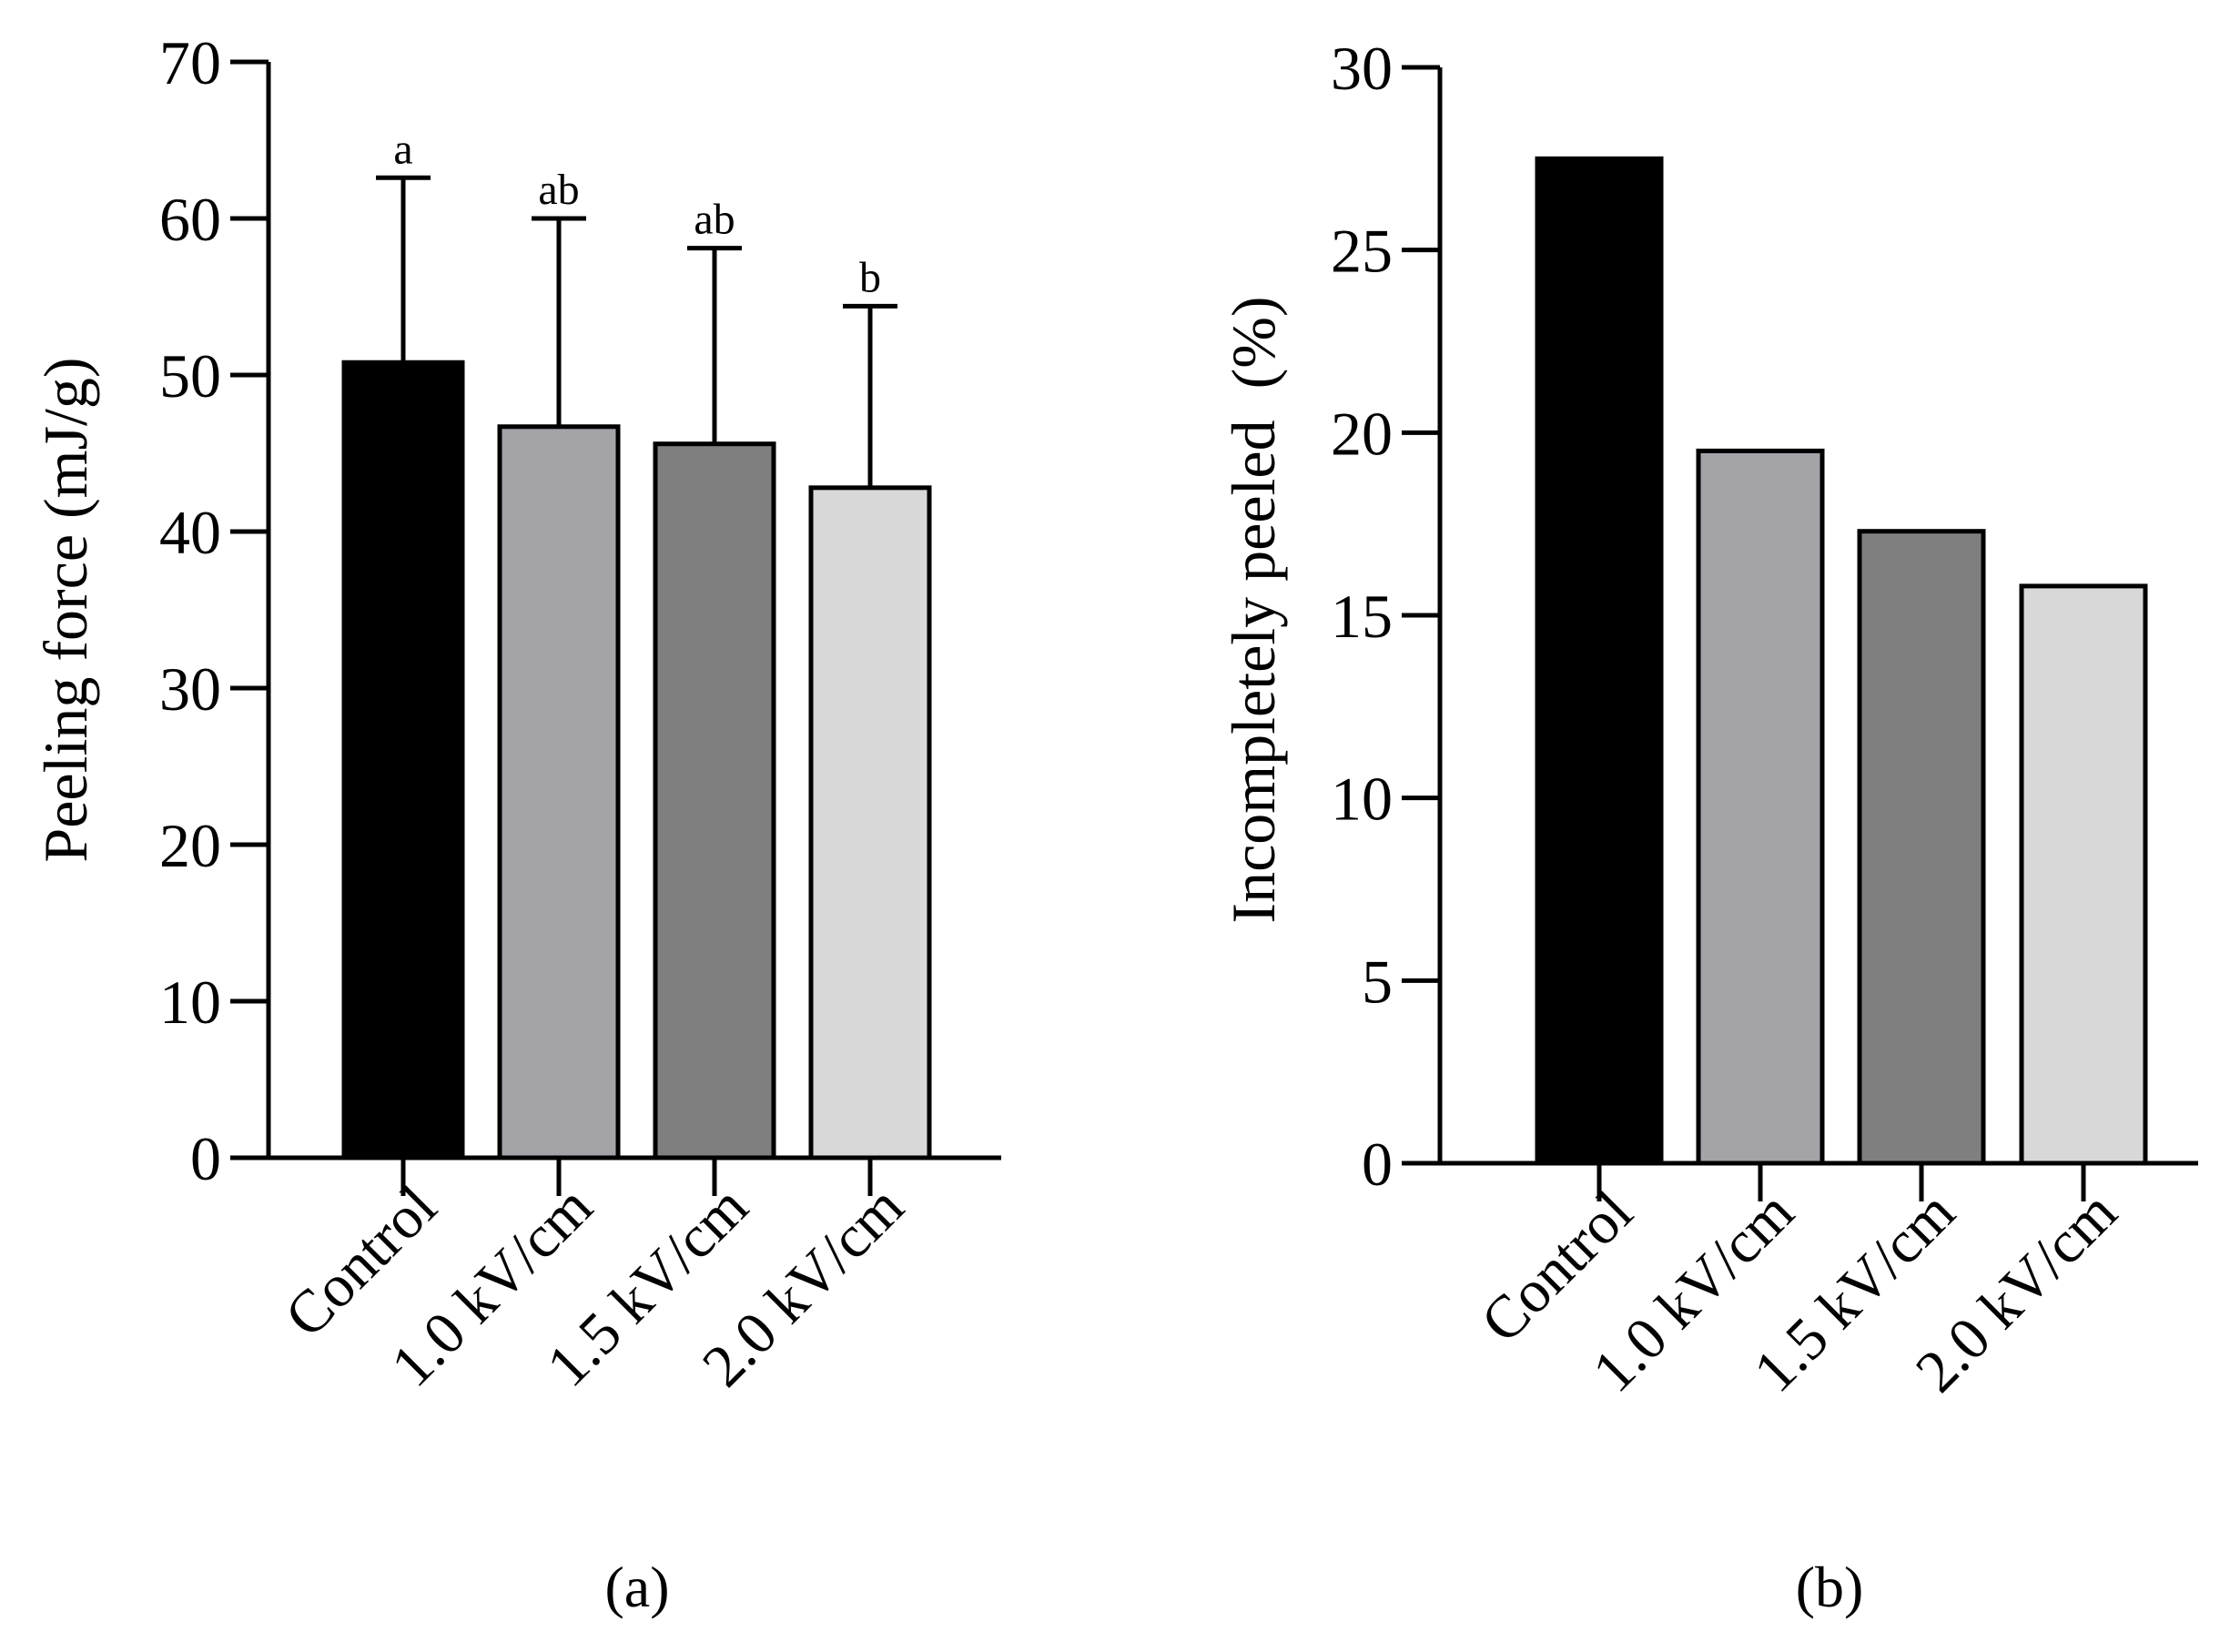 The image size is (2230, 1652). I want to click on y-tick-label: 5, so click(1377, 982).